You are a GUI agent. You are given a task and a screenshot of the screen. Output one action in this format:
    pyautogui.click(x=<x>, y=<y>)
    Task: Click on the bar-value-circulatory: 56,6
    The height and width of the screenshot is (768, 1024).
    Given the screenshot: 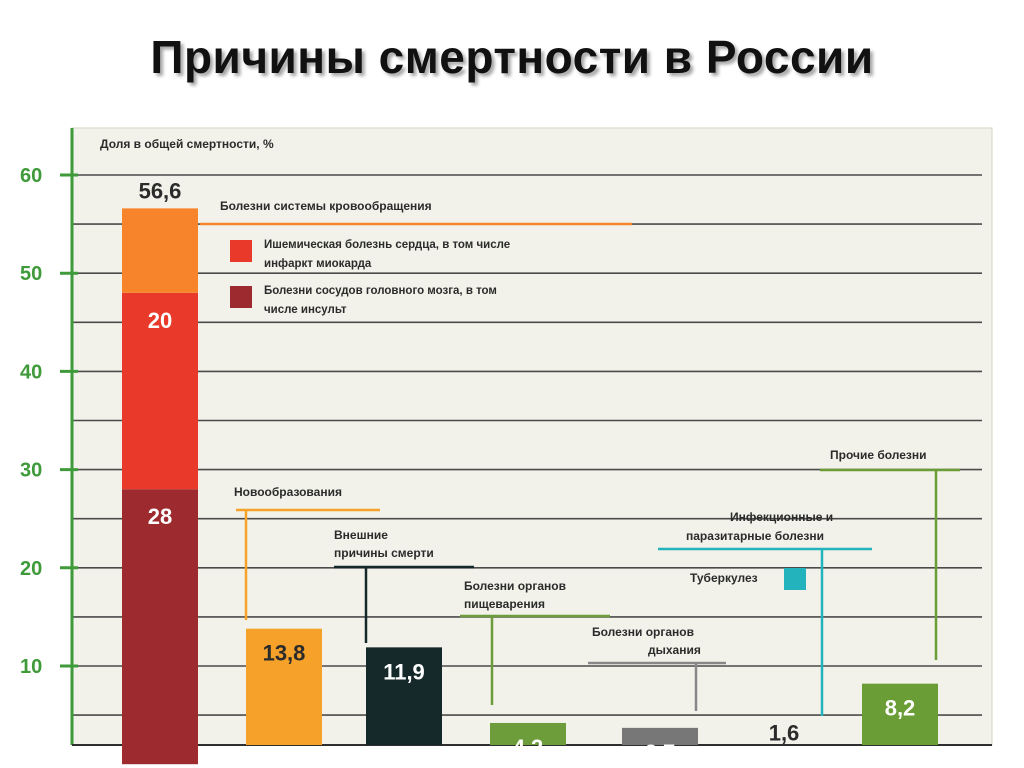 What is the action you would take?
    pyautogui.click(x=160, y=190)
    